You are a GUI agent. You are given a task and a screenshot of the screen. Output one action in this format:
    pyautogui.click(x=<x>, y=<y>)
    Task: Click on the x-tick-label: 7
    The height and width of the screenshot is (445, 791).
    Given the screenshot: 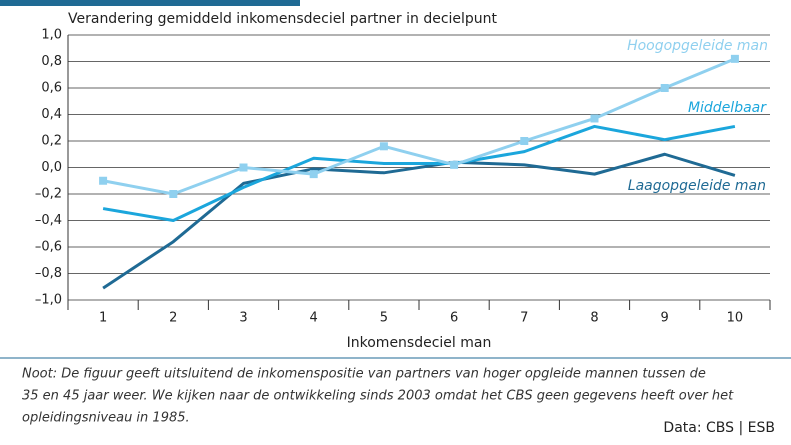 What is the action you would take?
    pyautogui.click(x=524, y=318)
    